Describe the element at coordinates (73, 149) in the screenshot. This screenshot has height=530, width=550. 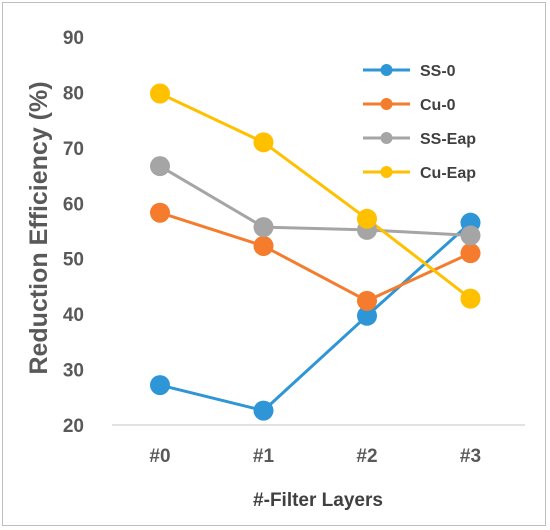
I see `y-tick-label: 70` at that location.